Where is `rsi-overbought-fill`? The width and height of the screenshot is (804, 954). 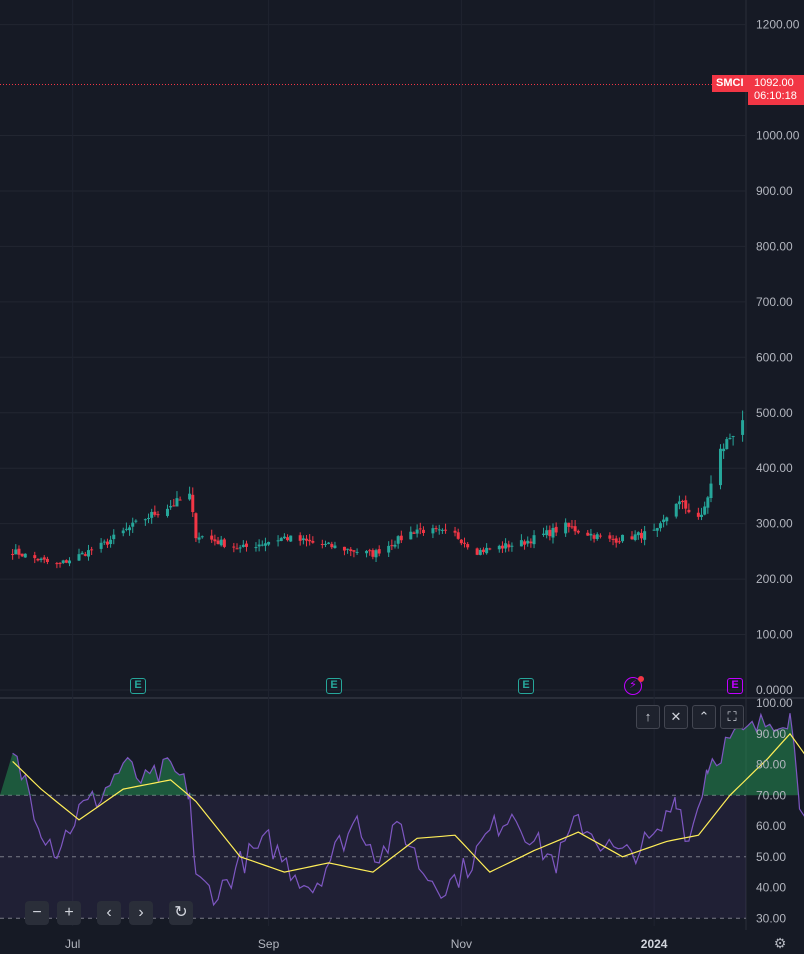
rsi-overbought-fill is located at coordinates (402, 754).